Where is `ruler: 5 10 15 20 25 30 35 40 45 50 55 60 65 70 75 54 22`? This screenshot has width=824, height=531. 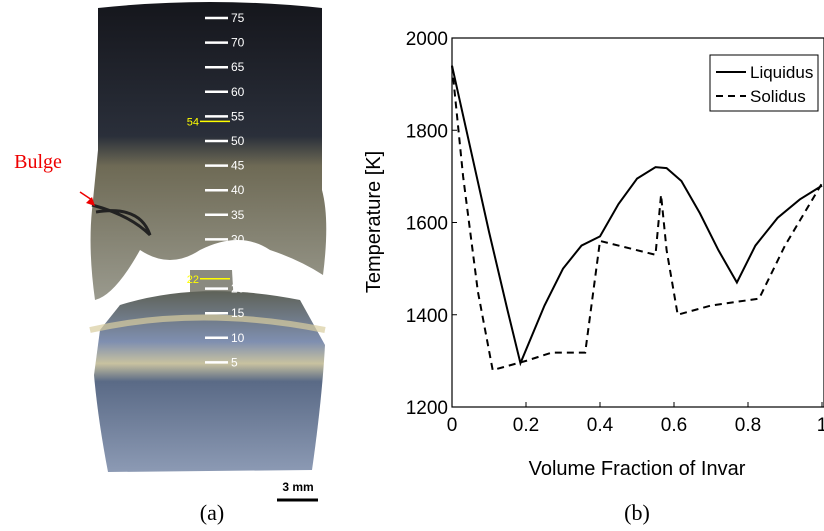
ruler: 5 10 15 20 25 30 35 40 45 50 55 60 65 70 75 54 22 is located at coordinates (216, 190).